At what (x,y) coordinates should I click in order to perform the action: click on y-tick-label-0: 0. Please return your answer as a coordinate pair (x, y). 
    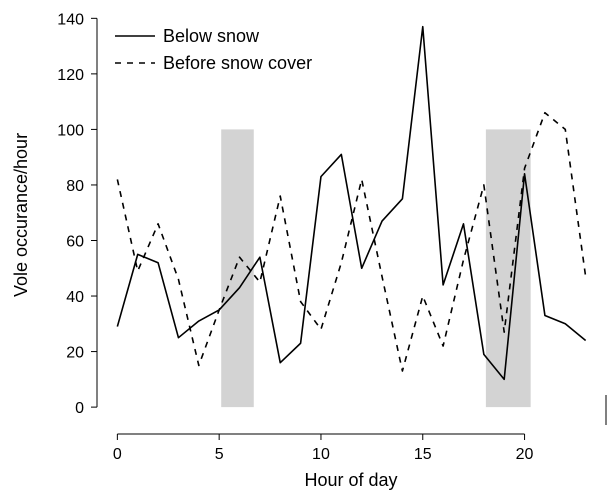
    Looking at the image, I should click on (79, 408).